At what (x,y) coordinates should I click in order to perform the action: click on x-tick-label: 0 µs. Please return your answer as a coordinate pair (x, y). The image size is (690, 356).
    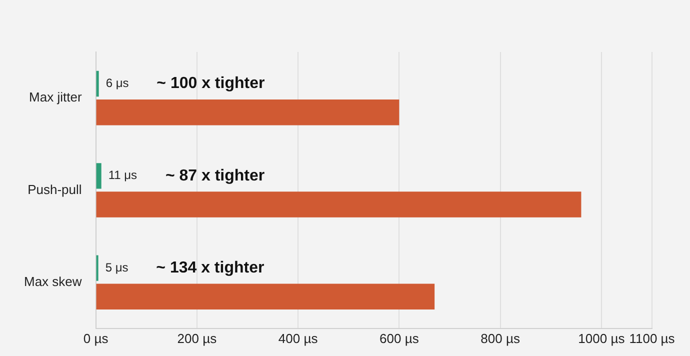
    Looking at the image, I should click on (96, 338).